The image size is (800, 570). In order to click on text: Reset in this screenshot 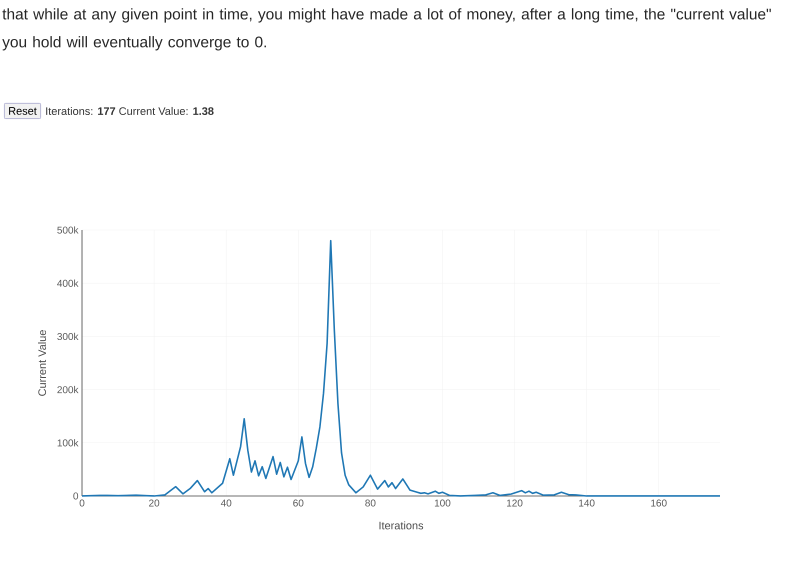, I will do `click(23, 111)`.